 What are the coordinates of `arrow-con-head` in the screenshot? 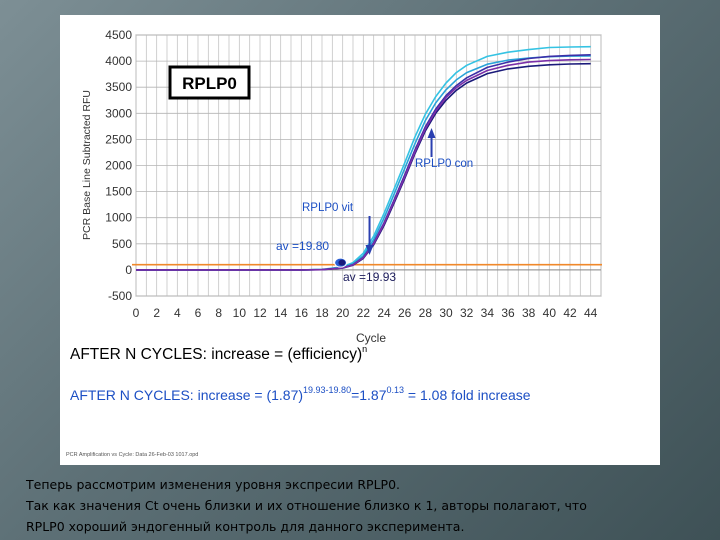 It's located at (431, 133).